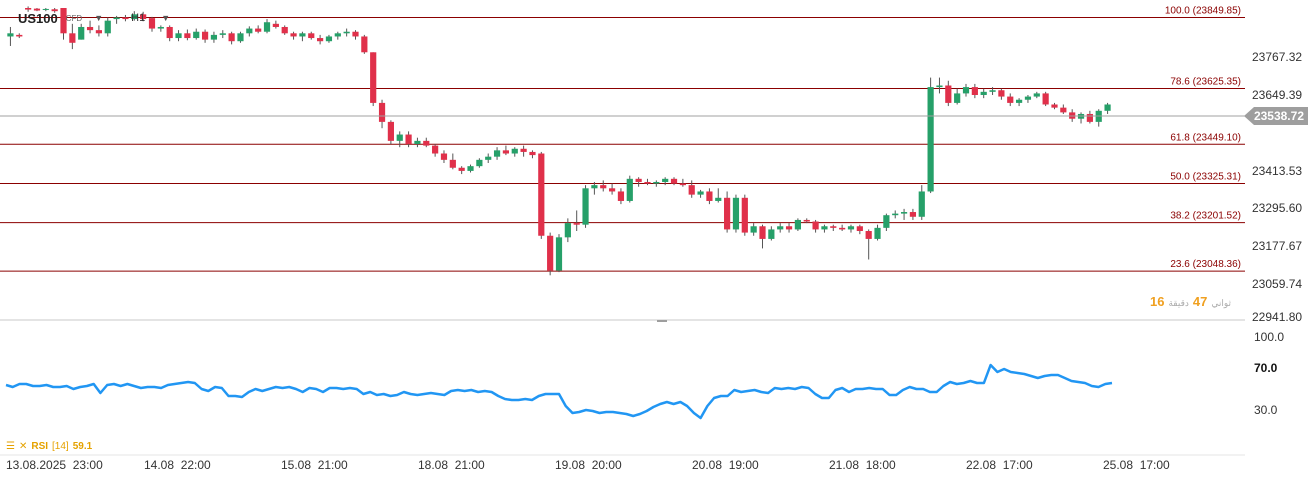 Image resolution: width=1312 pixels, height=485 pixels. Describe the element at coordinates (166, 18) in the screenshot. I see `timeframe-dropdown-icon: ▼` at that location.